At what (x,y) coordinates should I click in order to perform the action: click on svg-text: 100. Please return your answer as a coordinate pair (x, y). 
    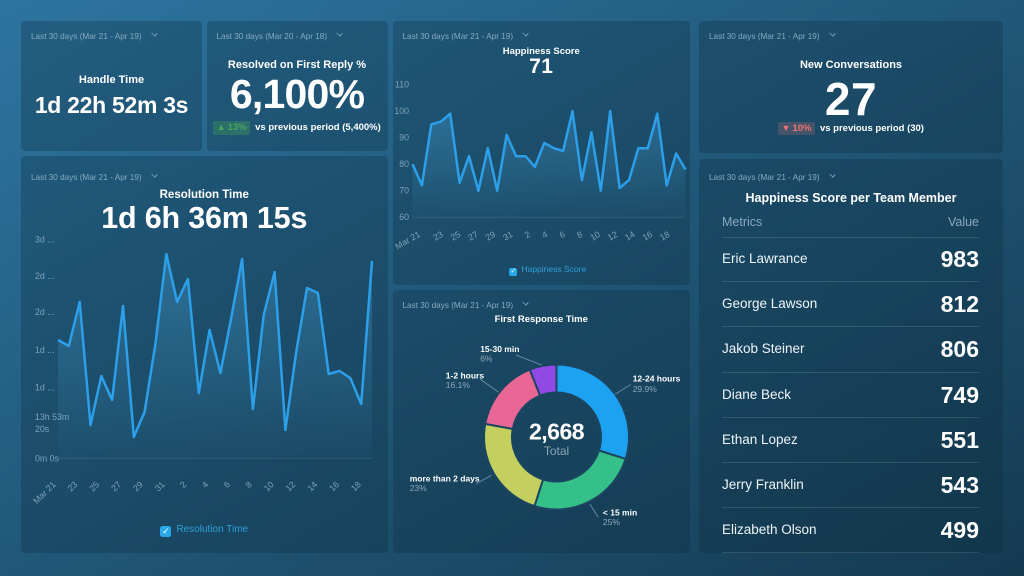
    Looking at the image, I should click on (401, 111).